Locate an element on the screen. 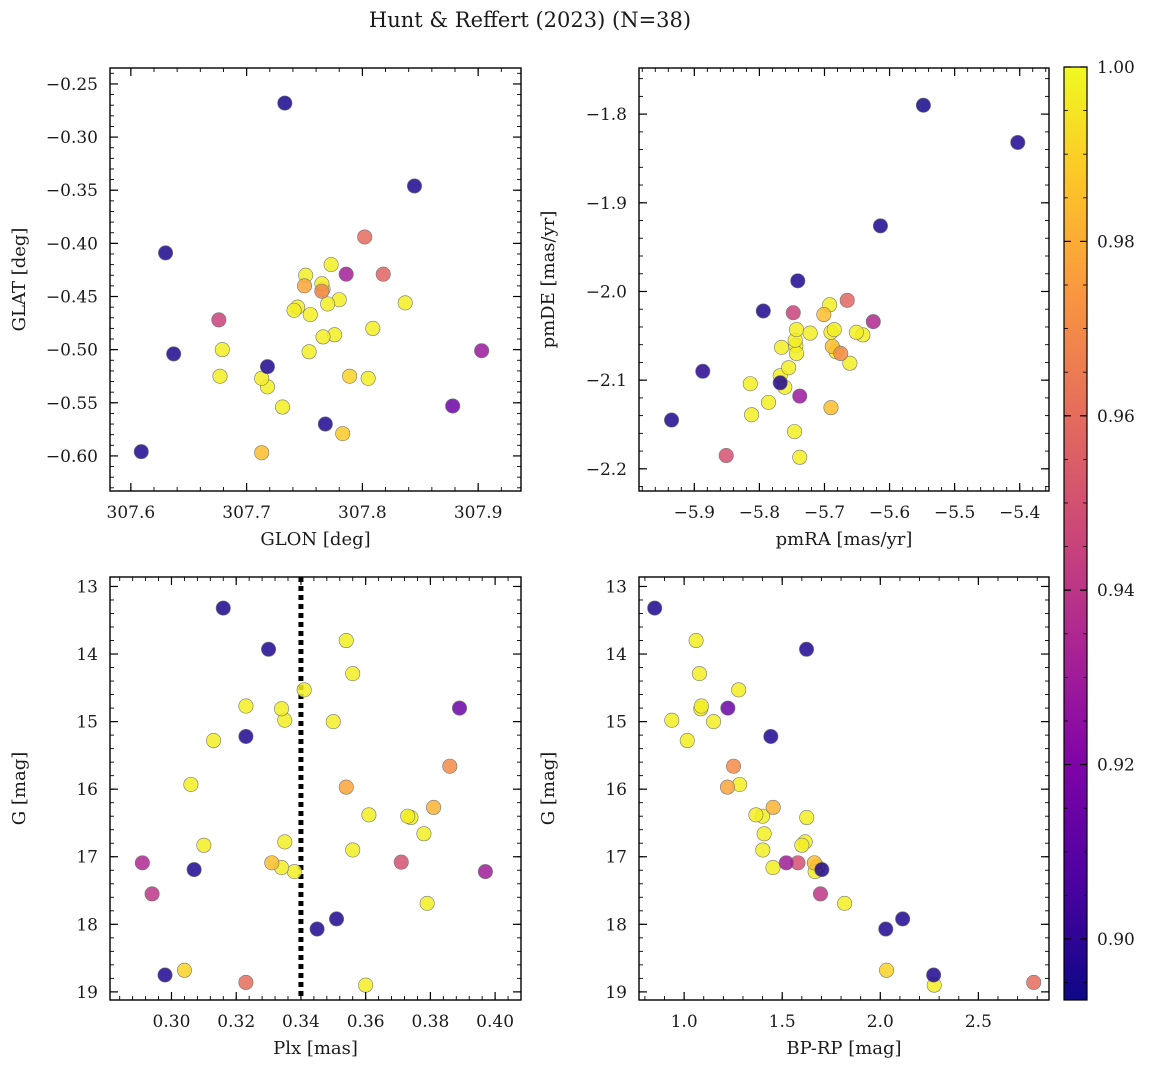  y-tick-label: −0.35 is located at coordinates (72, 191).